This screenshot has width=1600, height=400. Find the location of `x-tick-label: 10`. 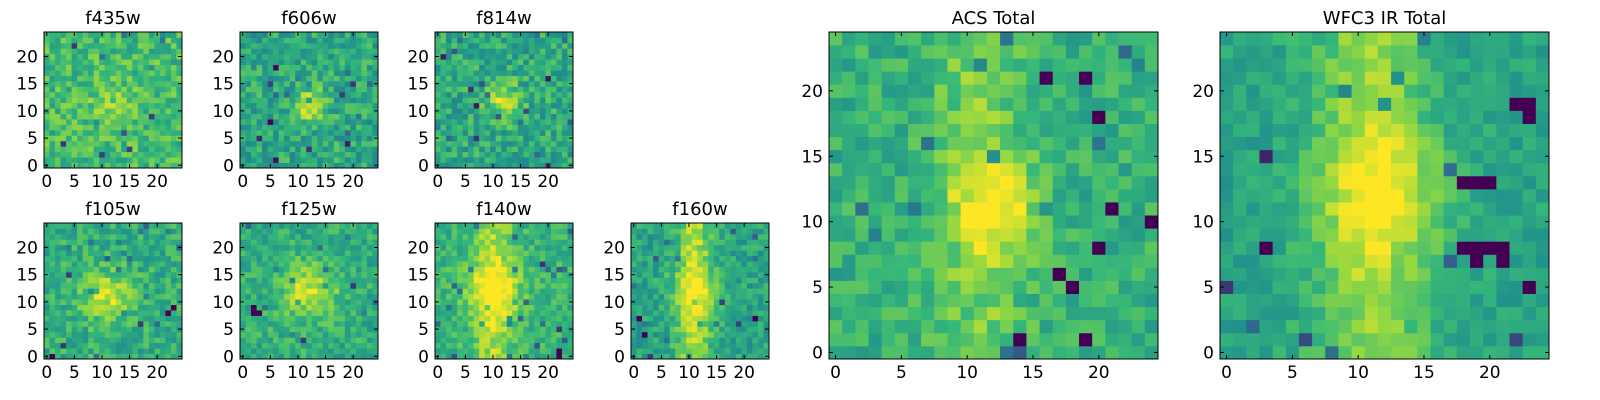

x-tick-label: 10 is located at coordinates (102, 373).